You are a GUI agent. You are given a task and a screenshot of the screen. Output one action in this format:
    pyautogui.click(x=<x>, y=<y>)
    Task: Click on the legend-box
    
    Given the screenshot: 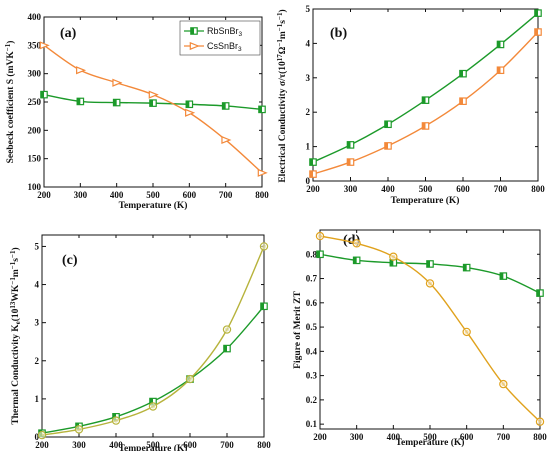 What is the action you would take?
    pyautogui.click(x=220, y=38)
    